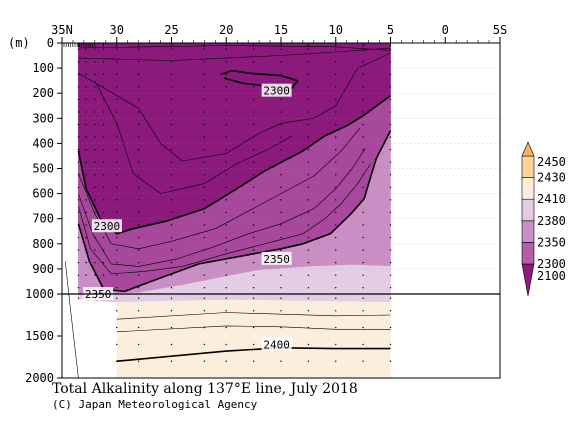  I want to click on legend-label-6: 2450, so click(551, 162).